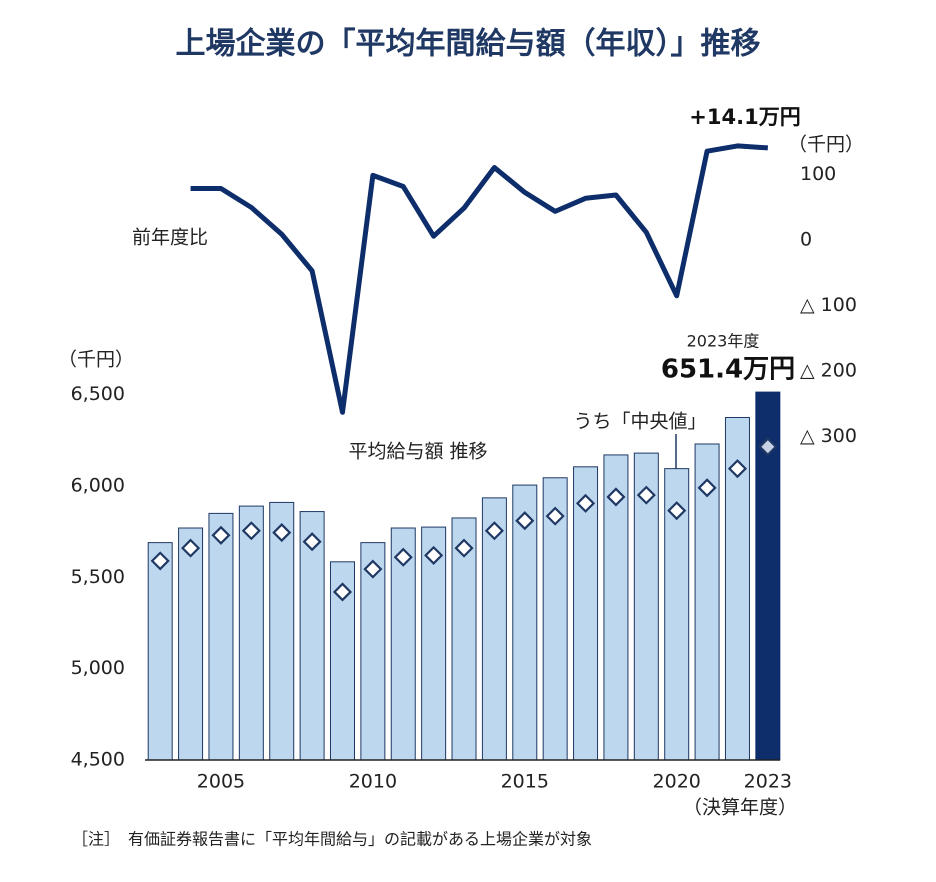  Describe the element at coordinates (744, 117) in the screenshot. I see `annotation: +14.1万円` at that location.